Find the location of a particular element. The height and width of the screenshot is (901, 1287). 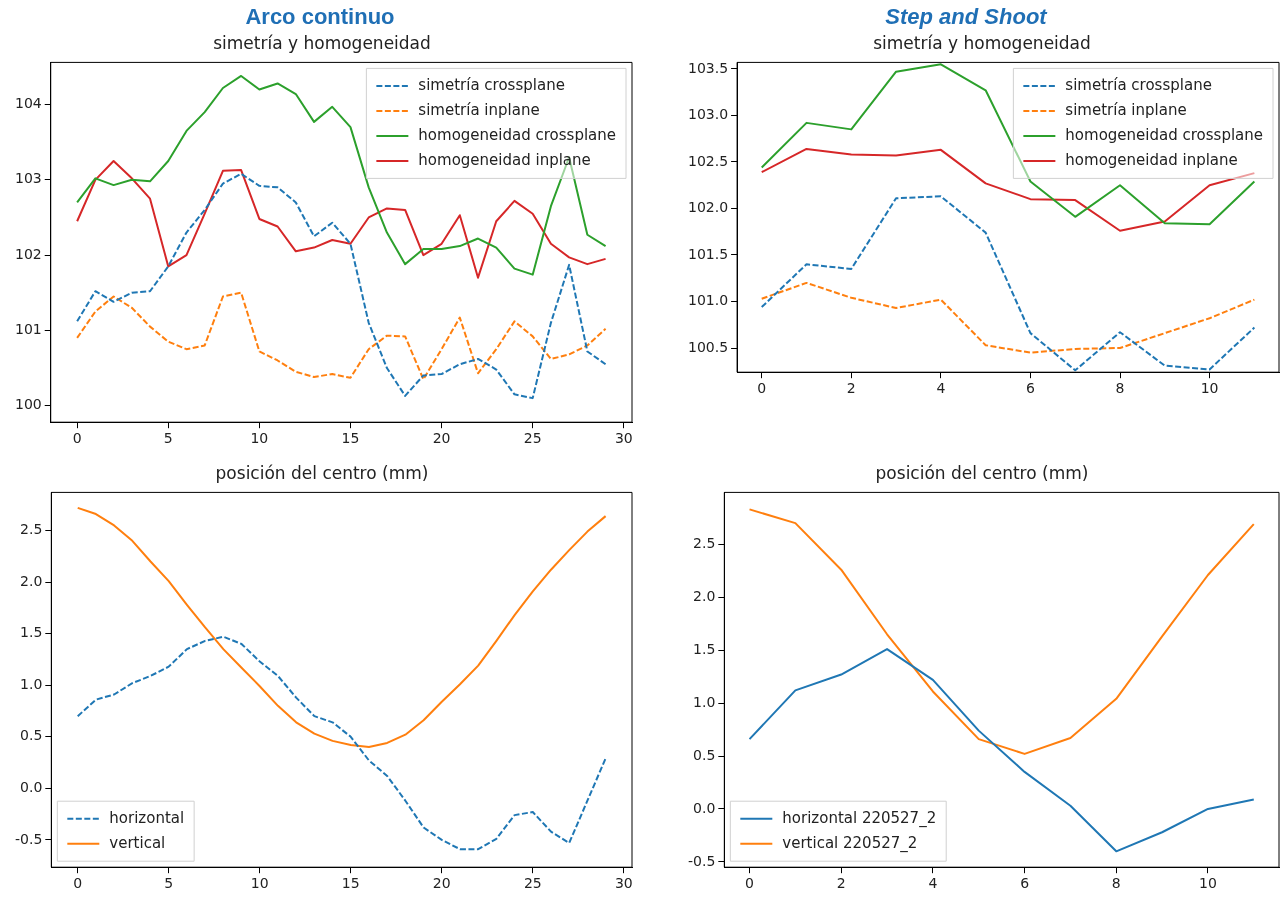

y-tick-label: 101.0 is located at coordinates (708, 300).